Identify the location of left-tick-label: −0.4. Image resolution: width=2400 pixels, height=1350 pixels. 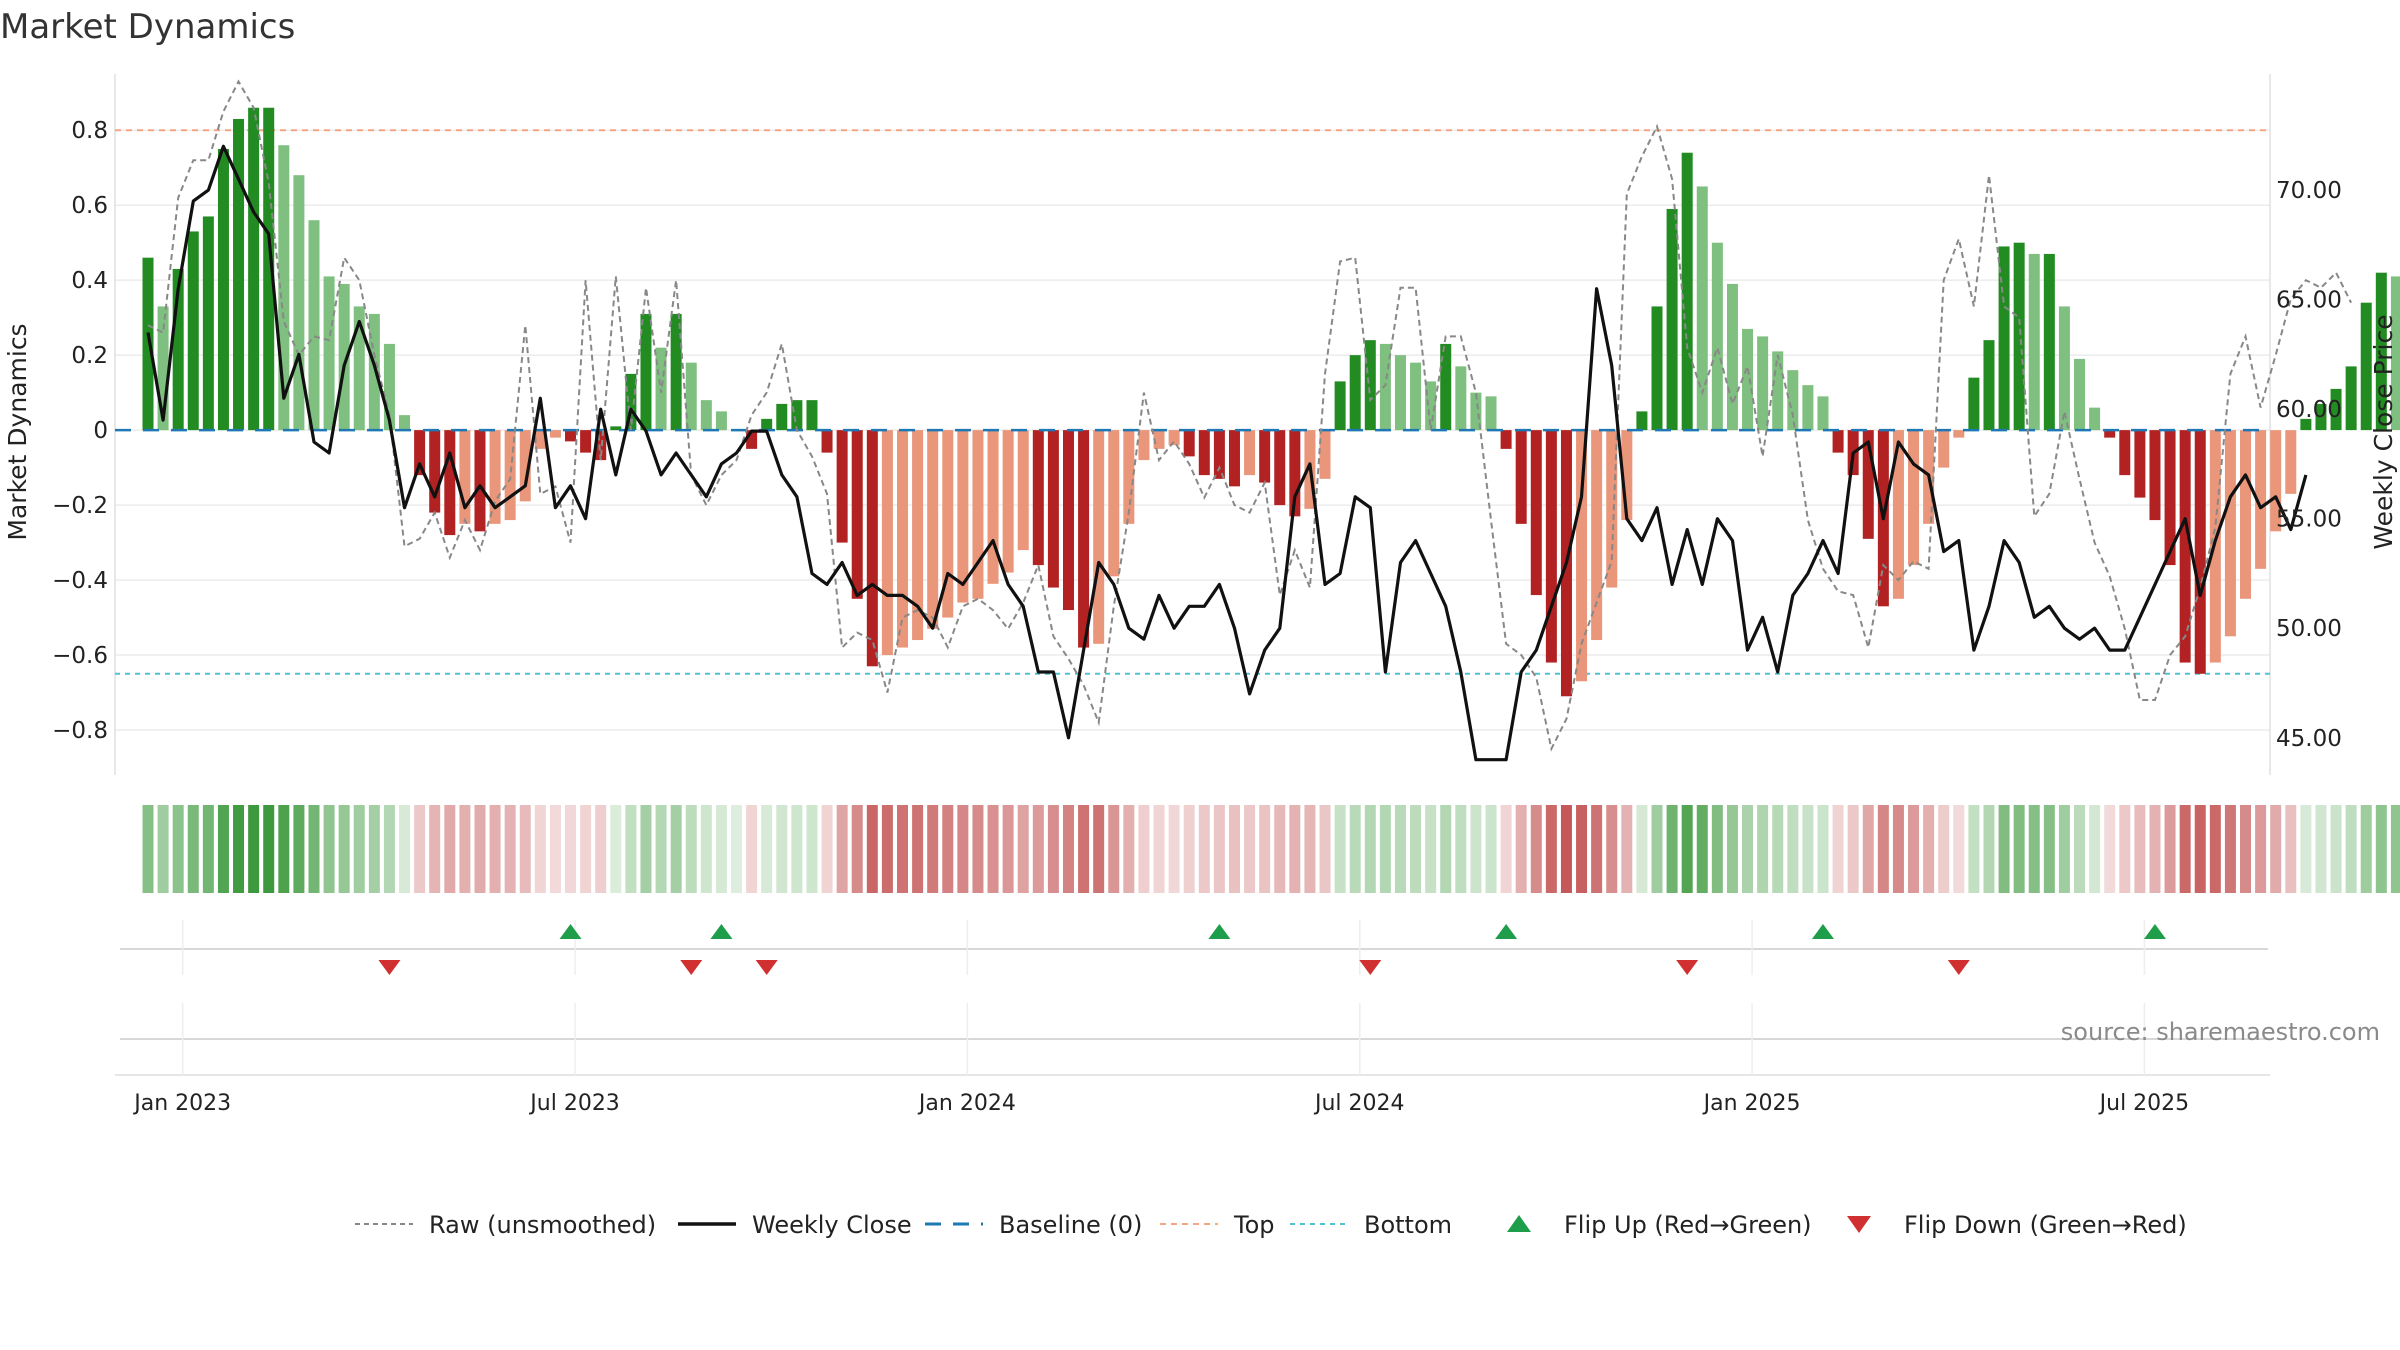
(80, 581).